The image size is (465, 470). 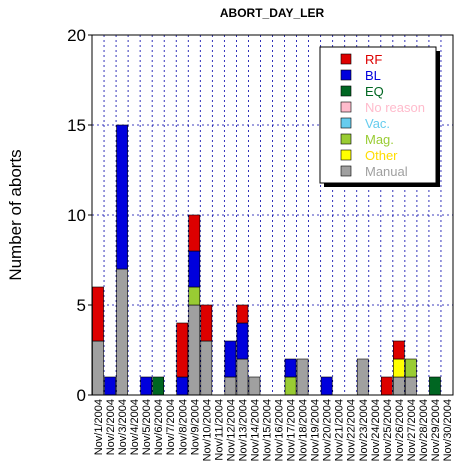 What do you see at coordinates (219, 430) in the screenshot?
I see `x-tick-label: Nov/11/2004` at bounding box center [219, 430].